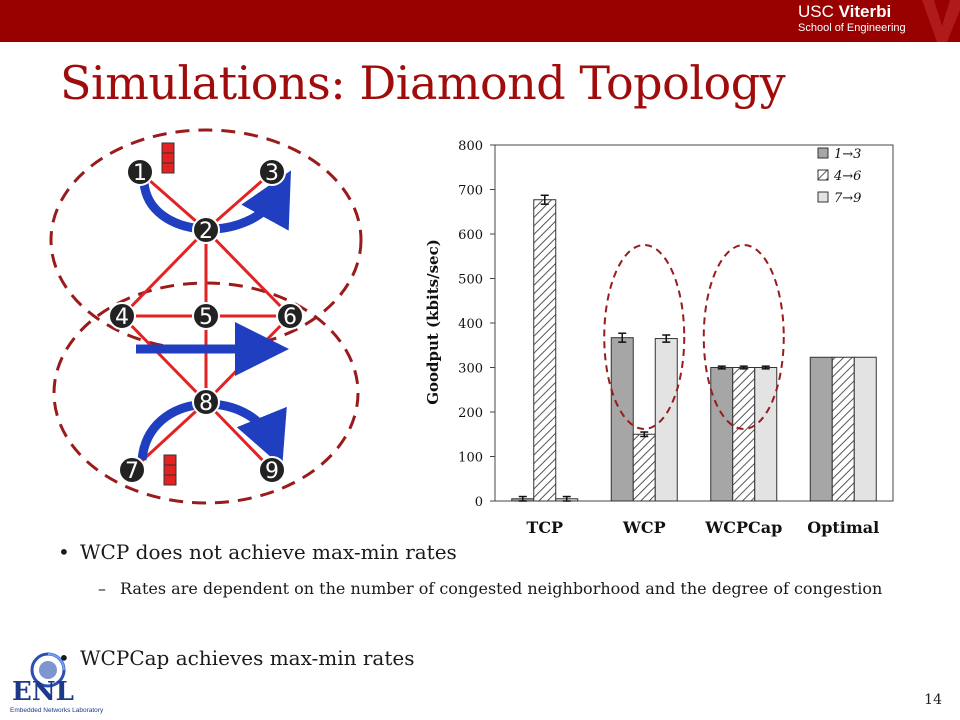 Image resolution: width=960 pixels, height=720 pixels. Describe the element at coordinates (470, 146) in the screenshot. I see `y-tick-label: 800` at that location.